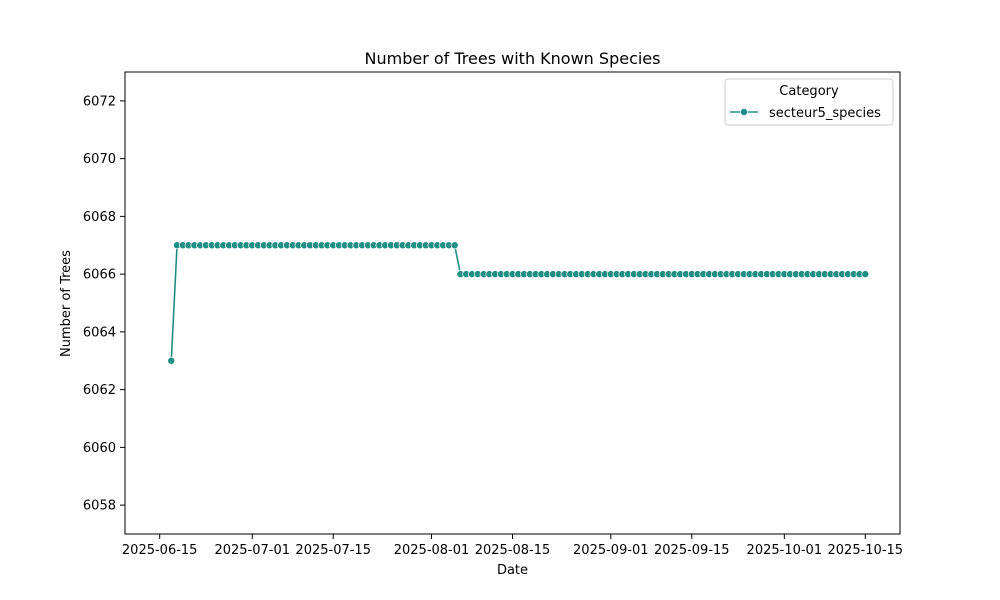 This screenshot has height=600, width=1000. Describe the element at coordinates (104, 304) in the screenshot. I see `y-axis: 6058 6060 6062 6064 6066 6068 6070 6072` at that location.